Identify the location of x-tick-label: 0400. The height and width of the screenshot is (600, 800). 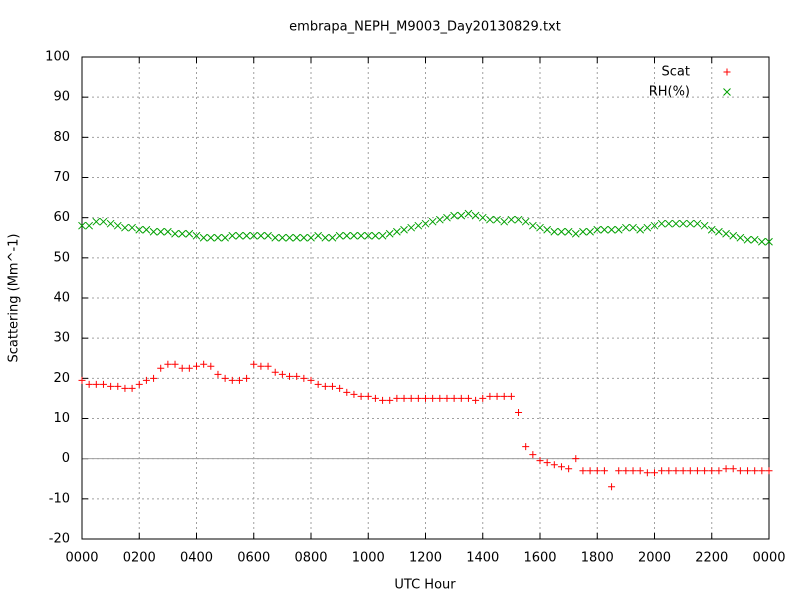
(196, 558).